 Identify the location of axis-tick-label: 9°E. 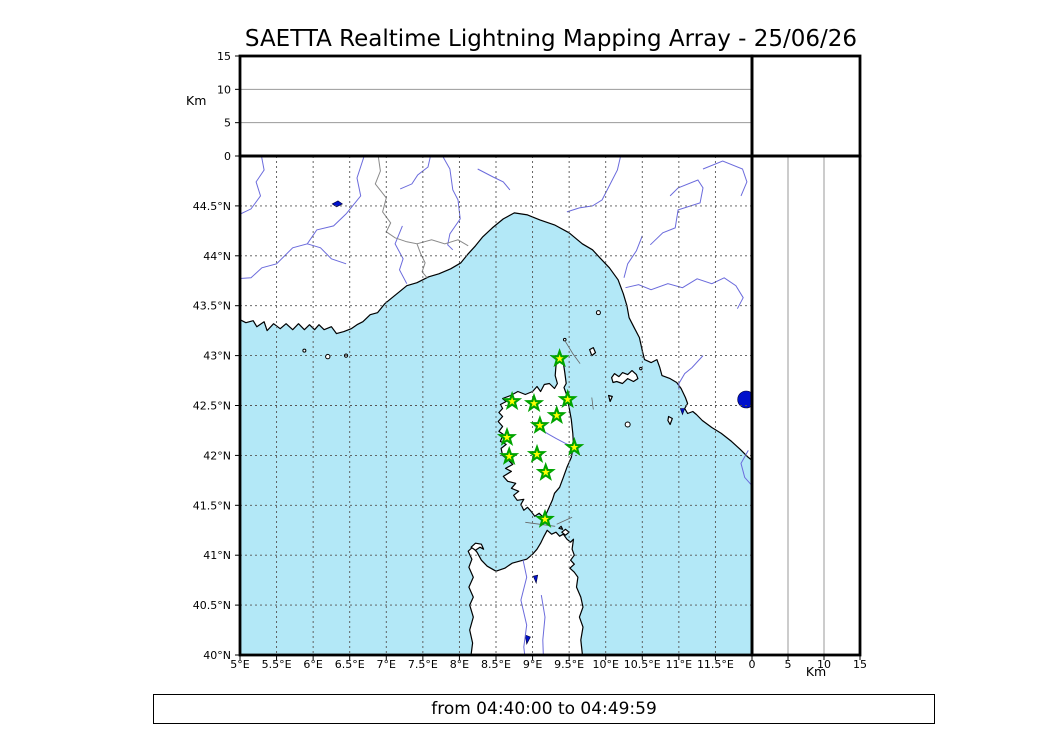
(532, 664).